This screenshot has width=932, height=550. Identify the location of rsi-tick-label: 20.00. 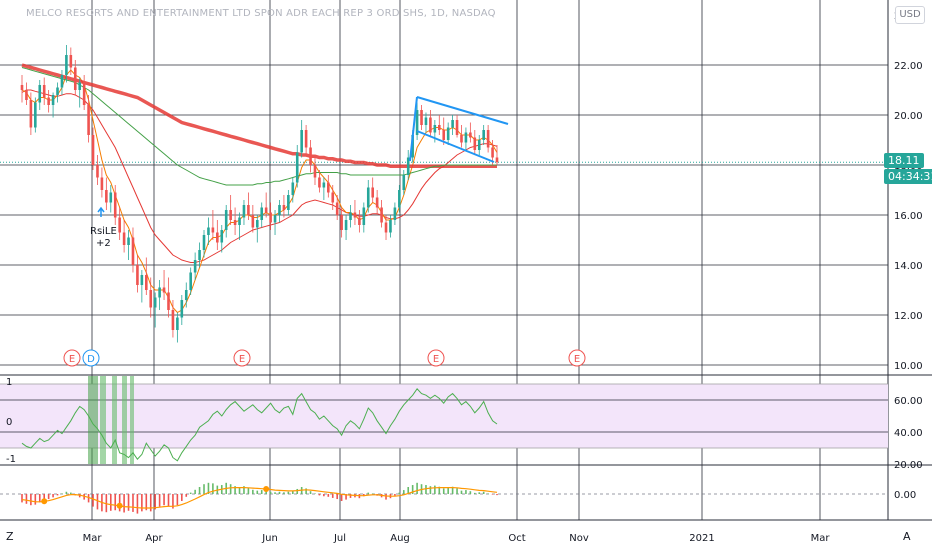
(908, 465).